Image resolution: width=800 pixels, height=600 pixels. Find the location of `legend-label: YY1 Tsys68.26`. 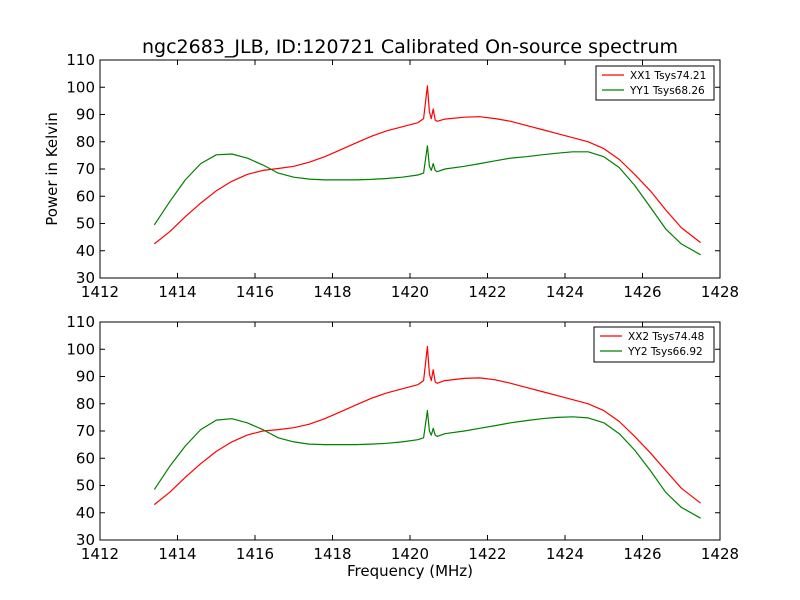

legend-label: YY1 Tsys68.26 is located at coordinates (667, 91).